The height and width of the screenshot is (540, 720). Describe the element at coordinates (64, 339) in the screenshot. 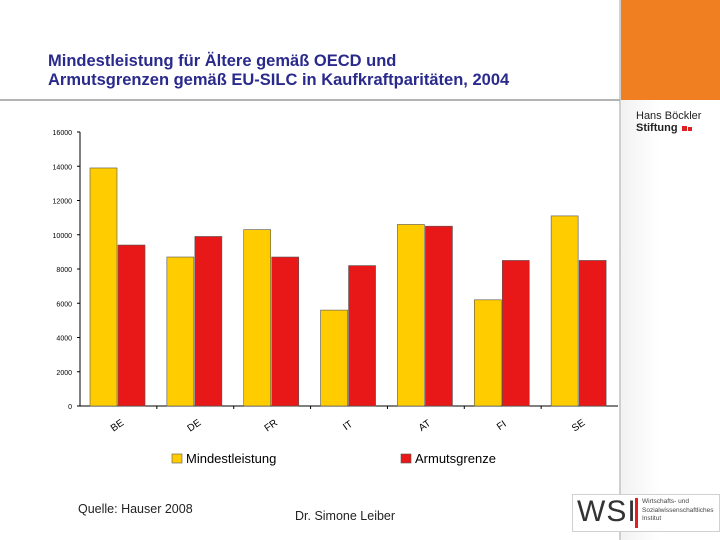

I see `y-tick-label: 4000` at that location.